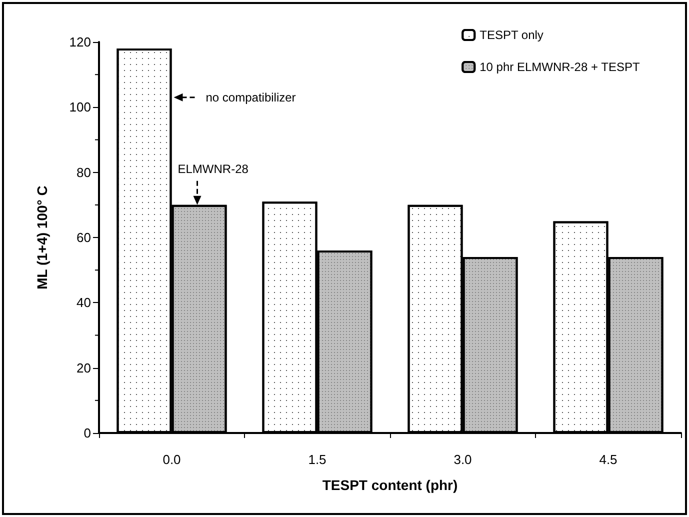 Image resolution: width=689 pixels, height=517 pixels. What do you see at coordinates (317, 459) in the screenshot?
I see `x-tick-label: 1.5` at bounding box center [317, 459].